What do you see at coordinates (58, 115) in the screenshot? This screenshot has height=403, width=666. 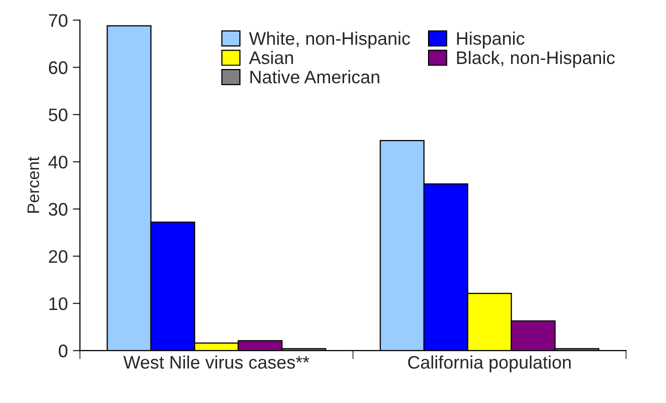 I see `y-tick-label: 50` at bounding box center [58, 115].